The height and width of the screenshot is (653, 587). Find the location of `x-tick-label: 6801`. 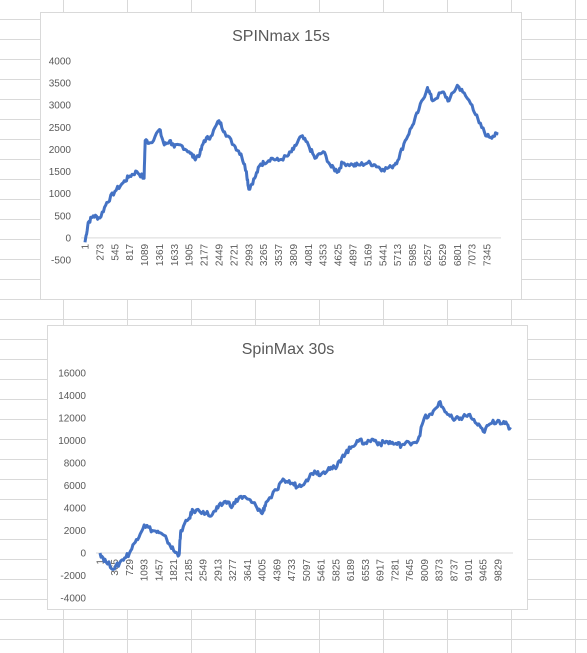

x-tick-label: 6801 is located at coordinates (458, 254).